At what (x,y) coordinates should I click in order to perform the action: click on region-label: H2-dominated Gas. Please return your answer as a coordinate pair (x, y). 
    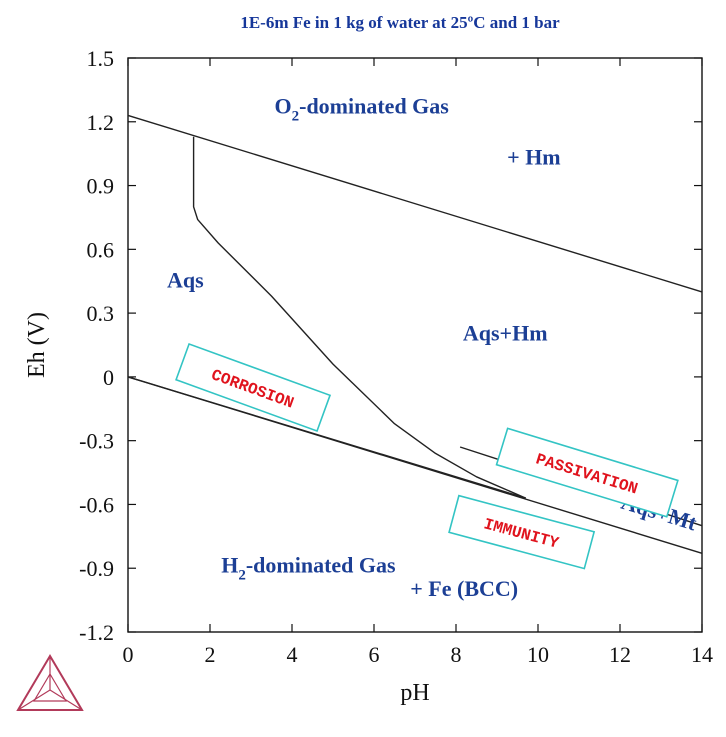
    Looking at the image, I should click on (308, 567).